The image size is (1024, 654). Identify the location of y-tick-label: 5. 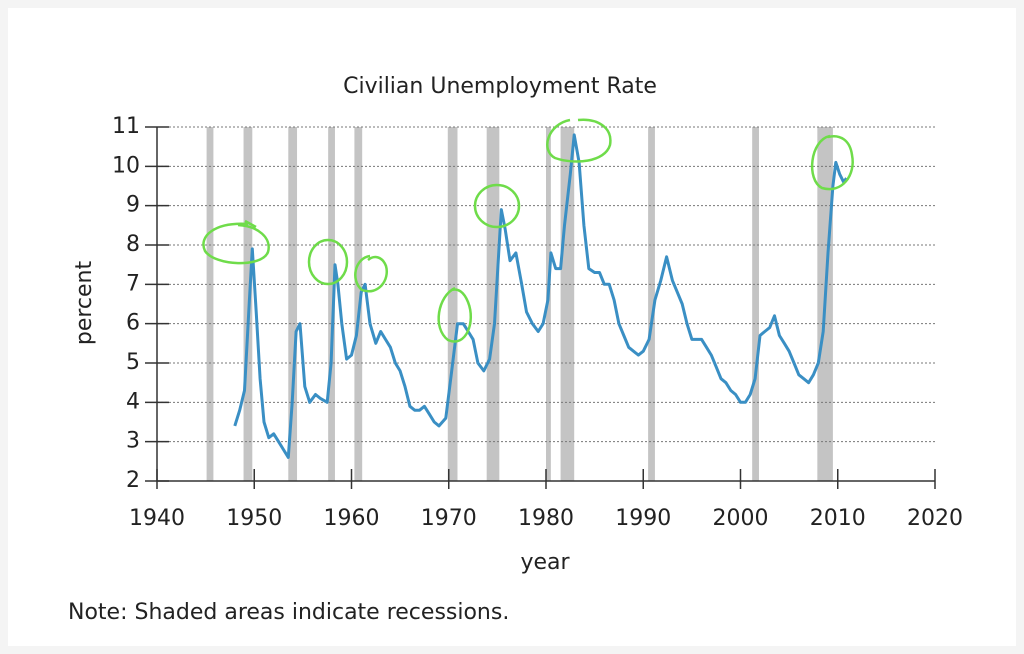
(133, 362).